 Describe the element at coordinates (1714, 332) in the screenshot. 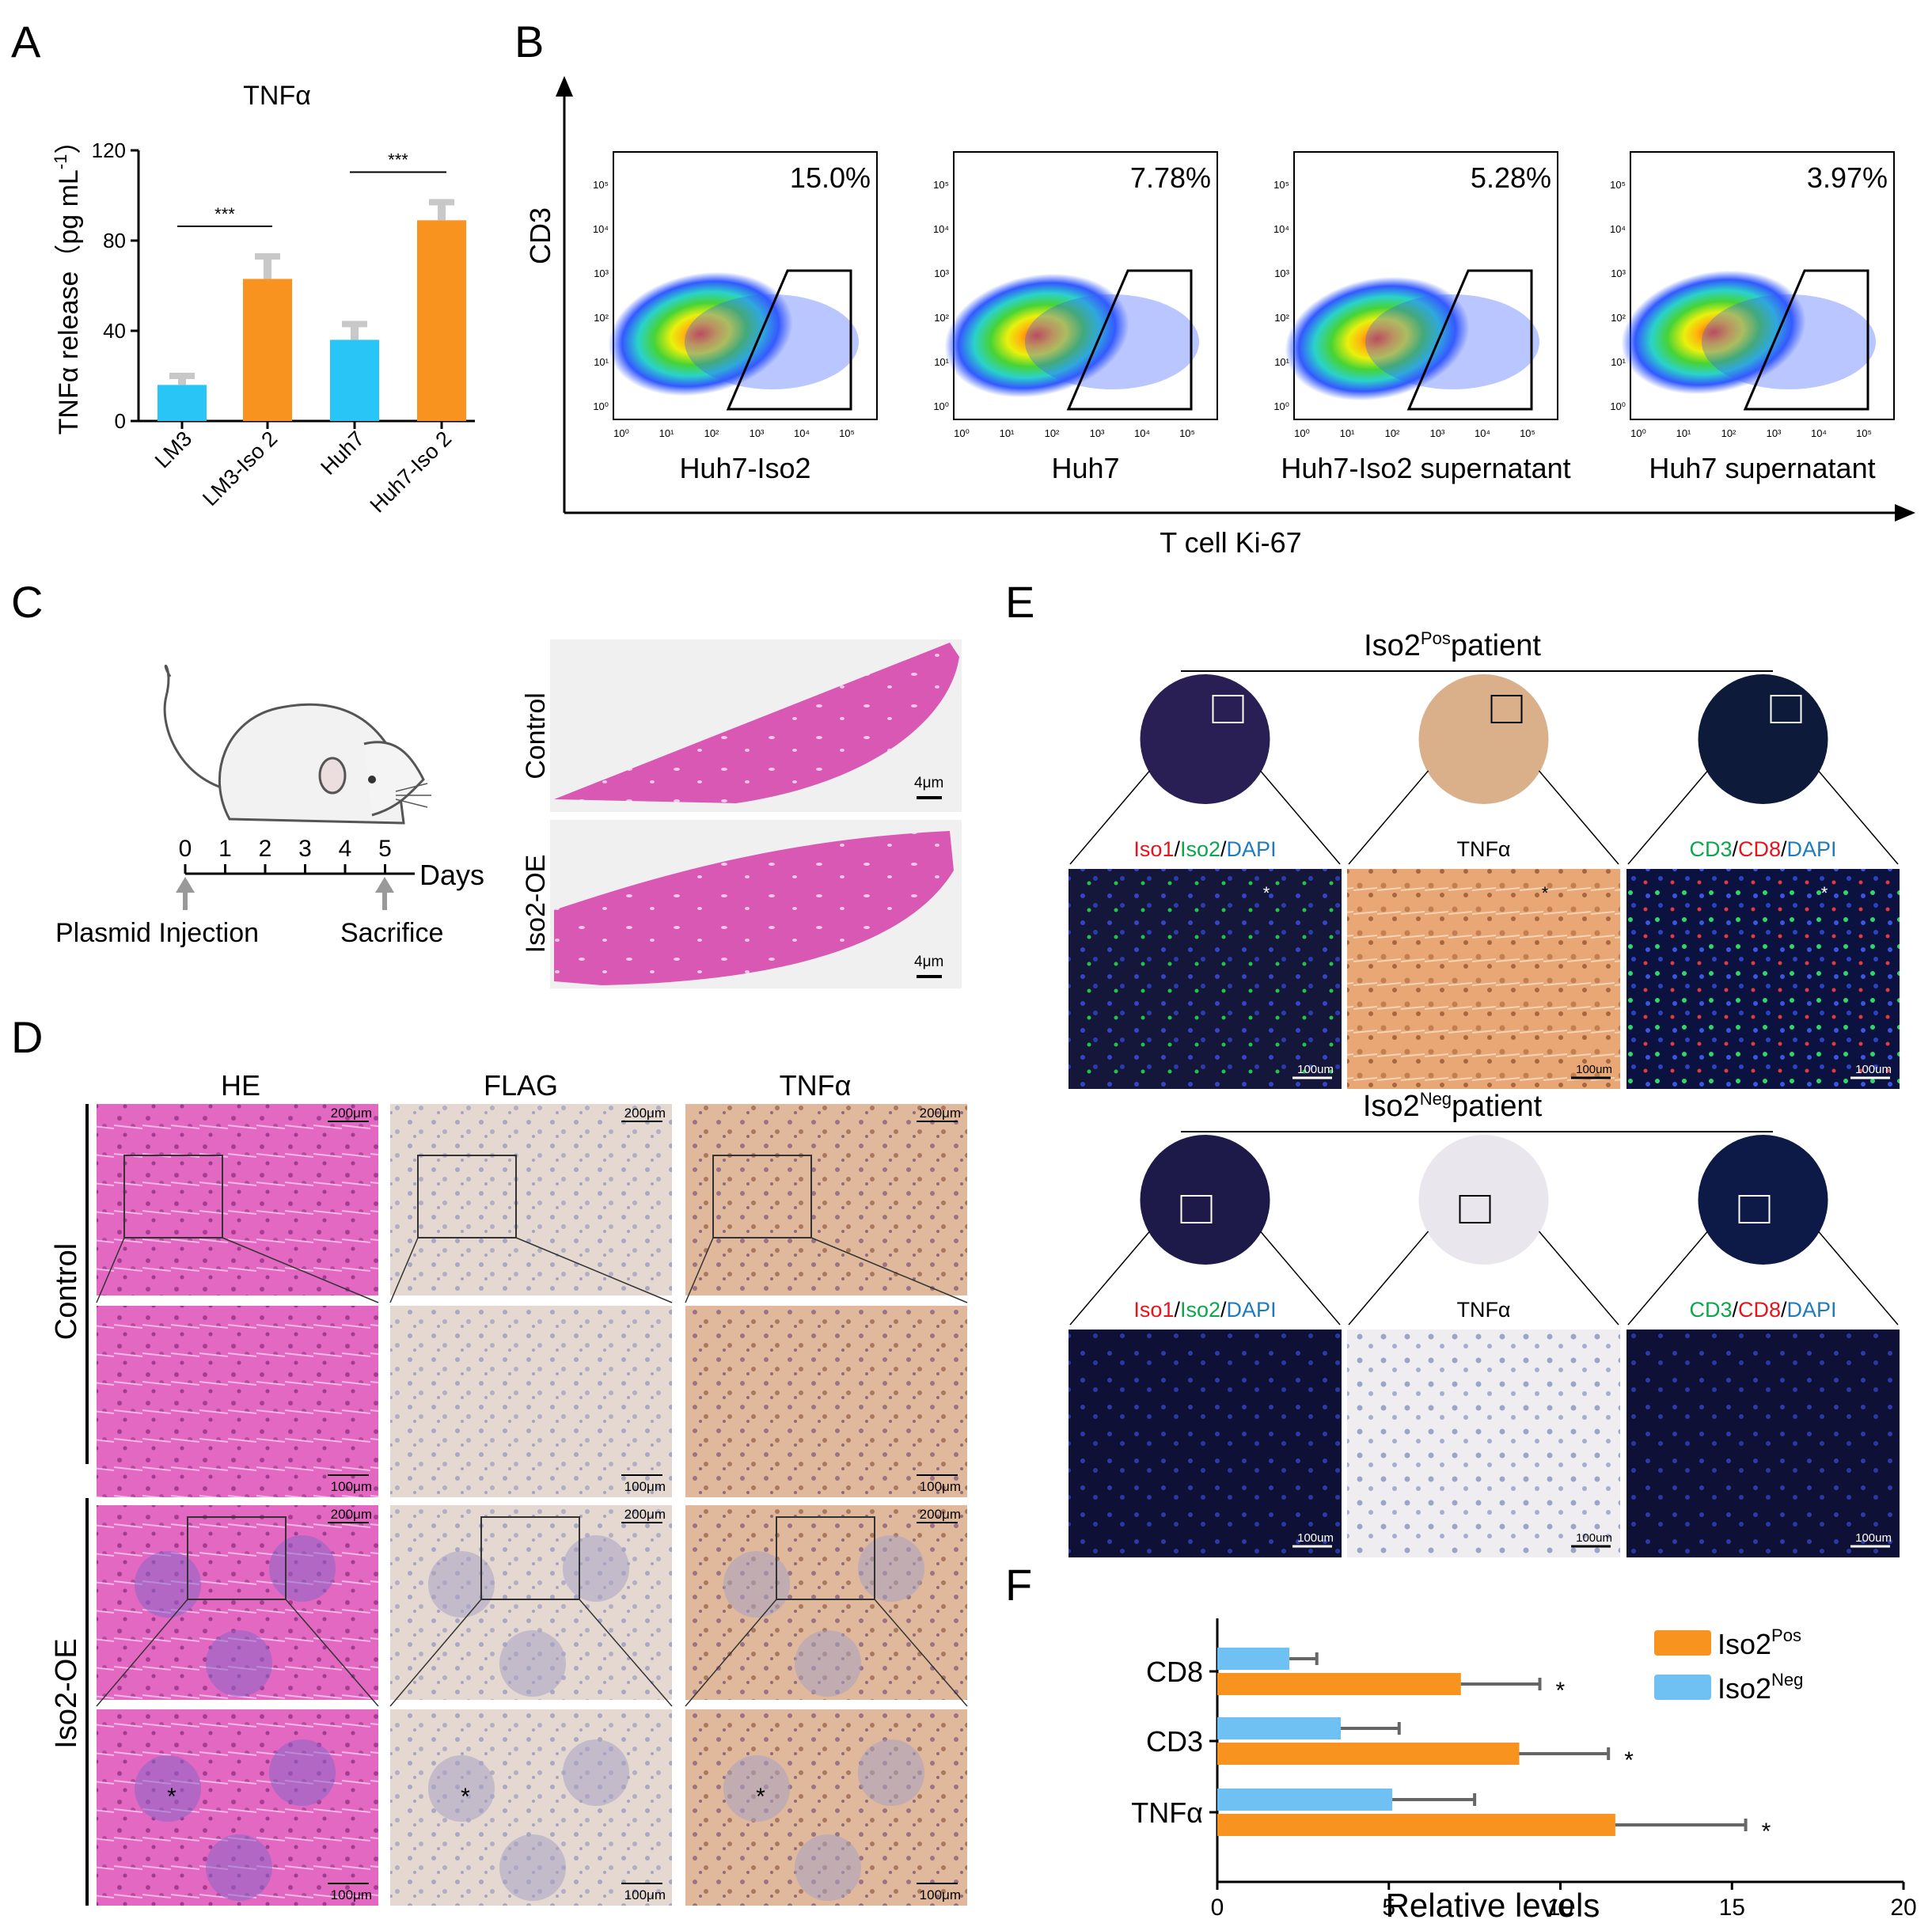

I see `flow-density-main` at that location.